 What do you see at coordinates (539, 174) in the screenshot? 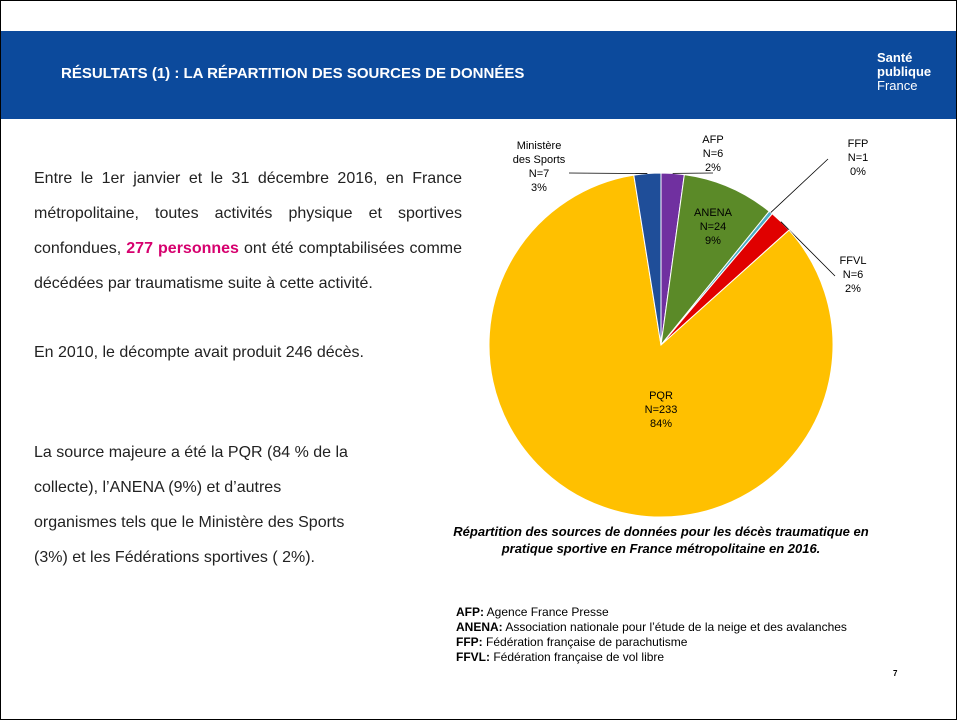
I see `slice-count: N=7` at bounding box center [539, 174].